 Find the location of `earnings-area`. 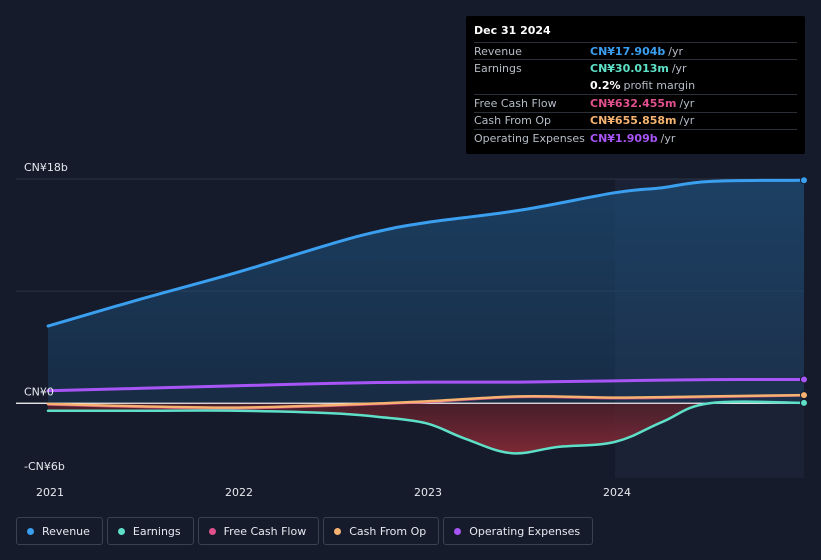

earnings-area is located at coordinates (426, 427).